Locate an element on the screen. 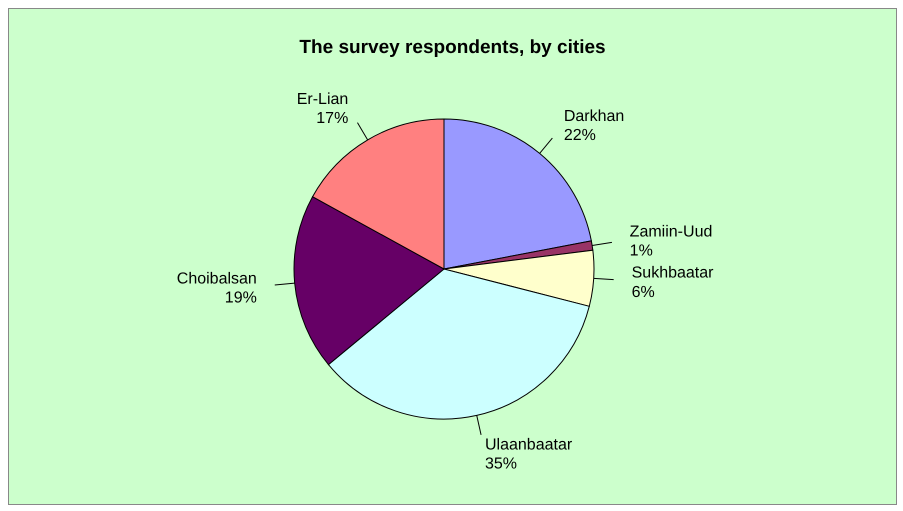  slice-label: Ulaanbaatar is located at coordinates (529, 445).